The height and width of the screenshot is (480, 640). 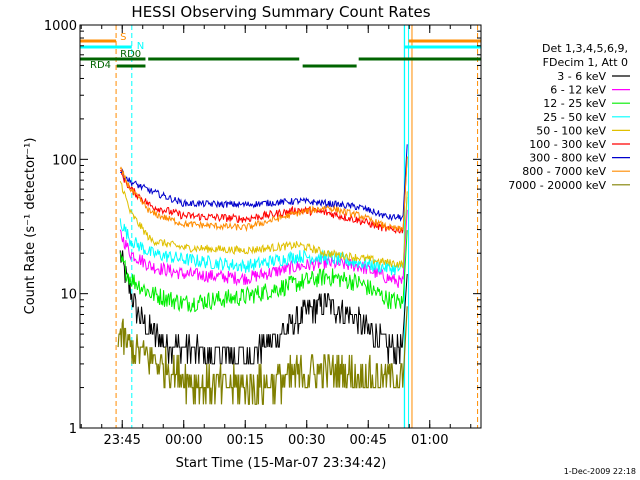 What do you see at coordinates (581, 76) in the screenshot?
I see `legend-label: 3 - 6 keV` at bounding box center [581, 76].